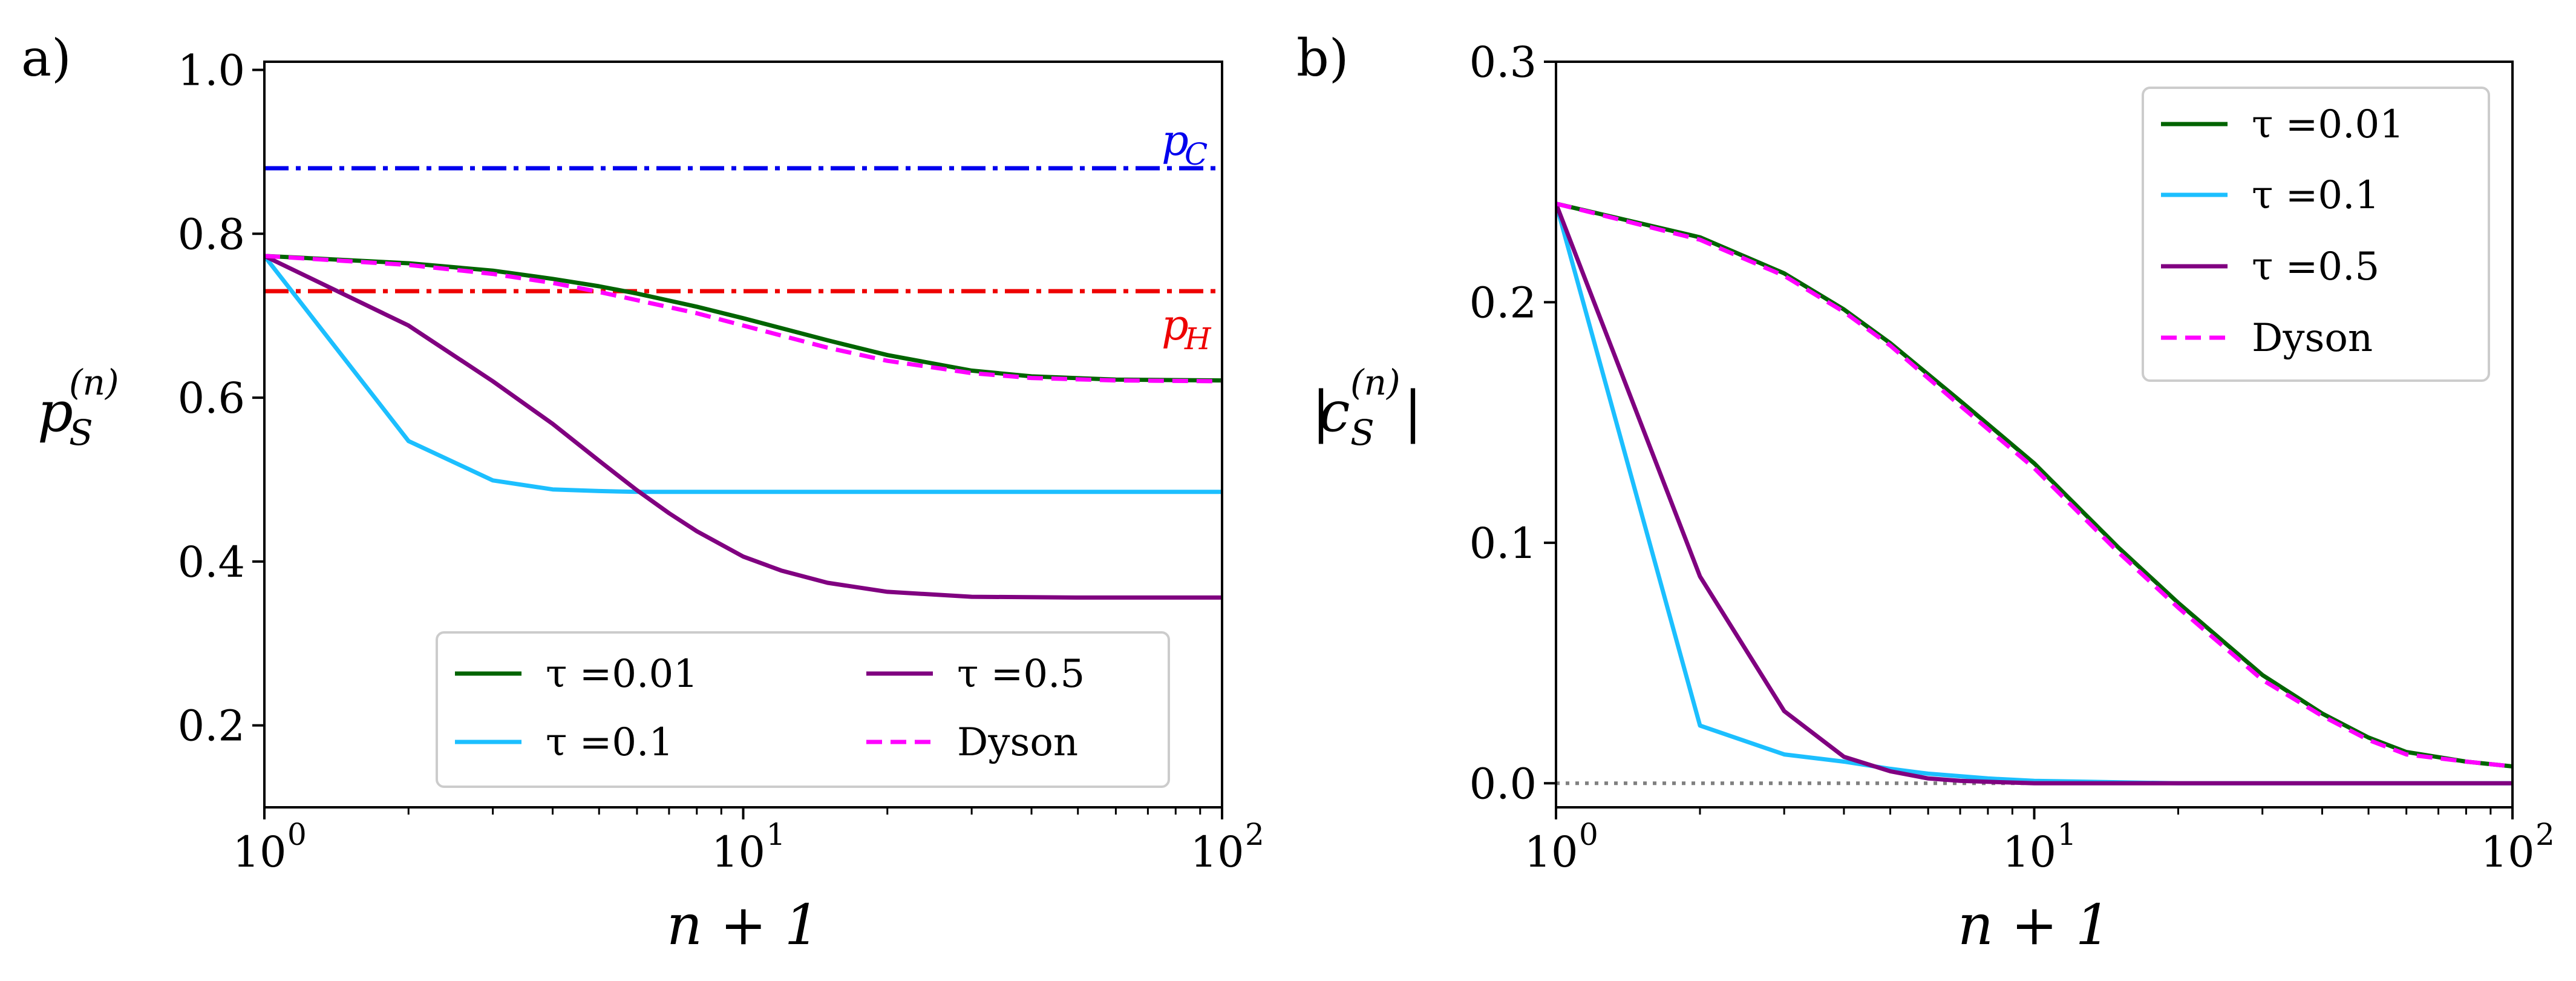  I want to click on reference-label-ph: pH, so click(1187, 328).